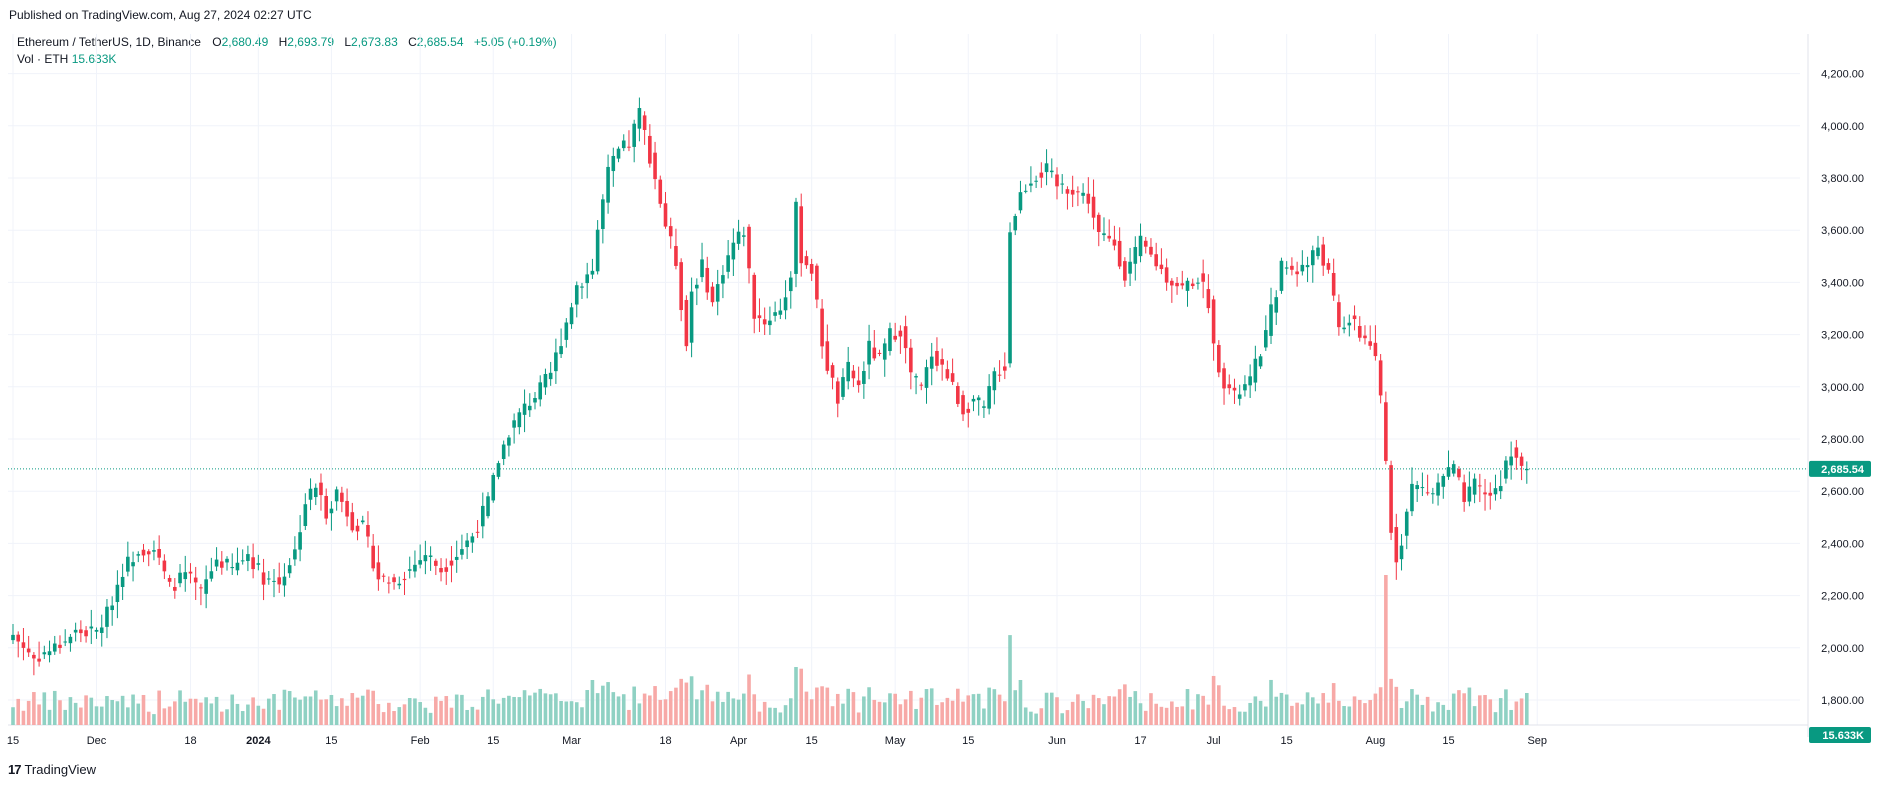 Image resolution: width=1883 pixels, height=788 pixels. Describe the element at coordinates (43, 59) in the screenshot. I see `volume-label: Vol · ETH` at that location.